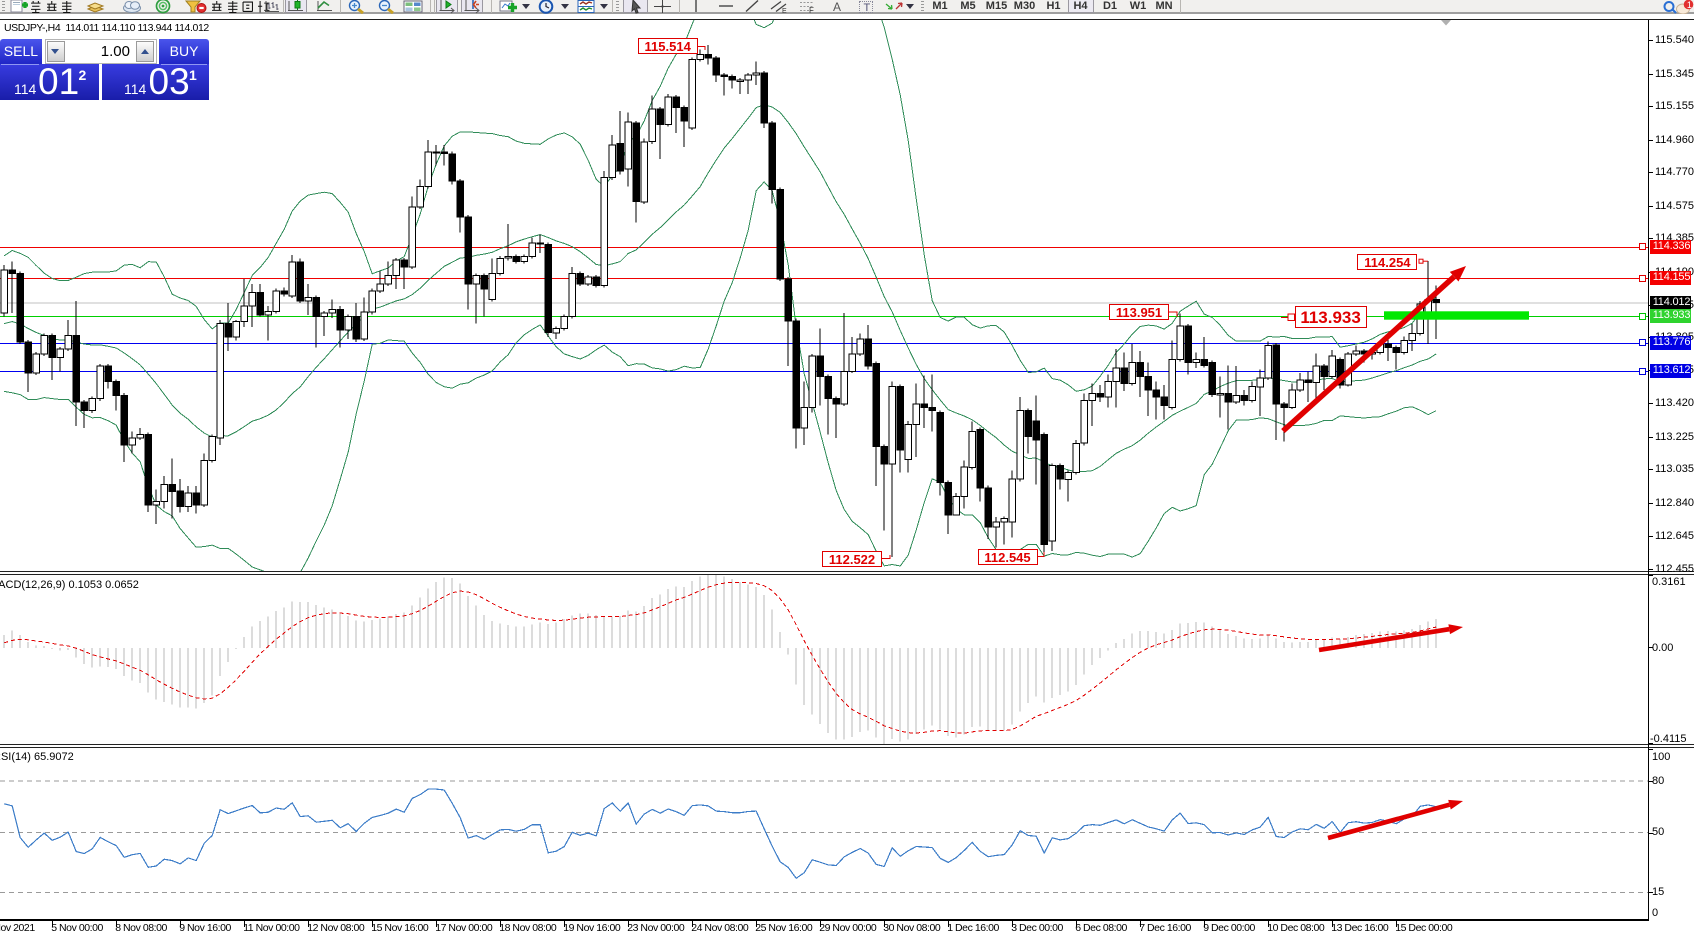 The image size is (1694, 937). I want to click on svg-text: E, so click(784, 11).